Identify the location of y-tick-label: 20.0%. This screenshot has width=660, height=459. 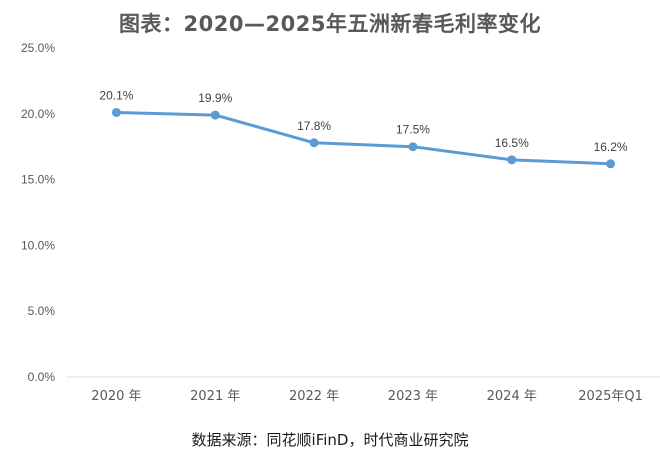
(38, 114).